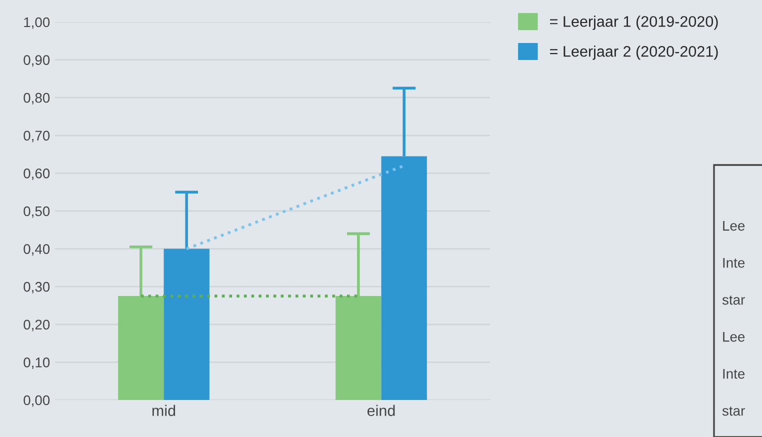  Describe the element at coordinates (634, 53) in the screenshot. I see `legend-label: = Leerjaar 2 (2020-2021)` at that location.